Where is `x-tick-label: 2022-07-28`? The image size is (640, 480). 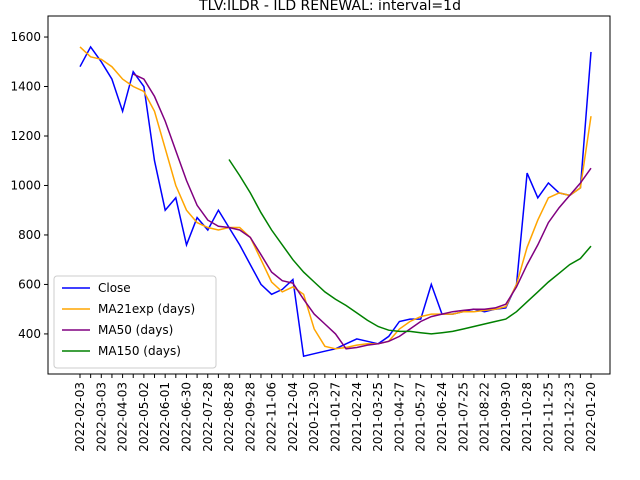
x-tick-label: 2022-07-28 is located at coordinates (208, 417).